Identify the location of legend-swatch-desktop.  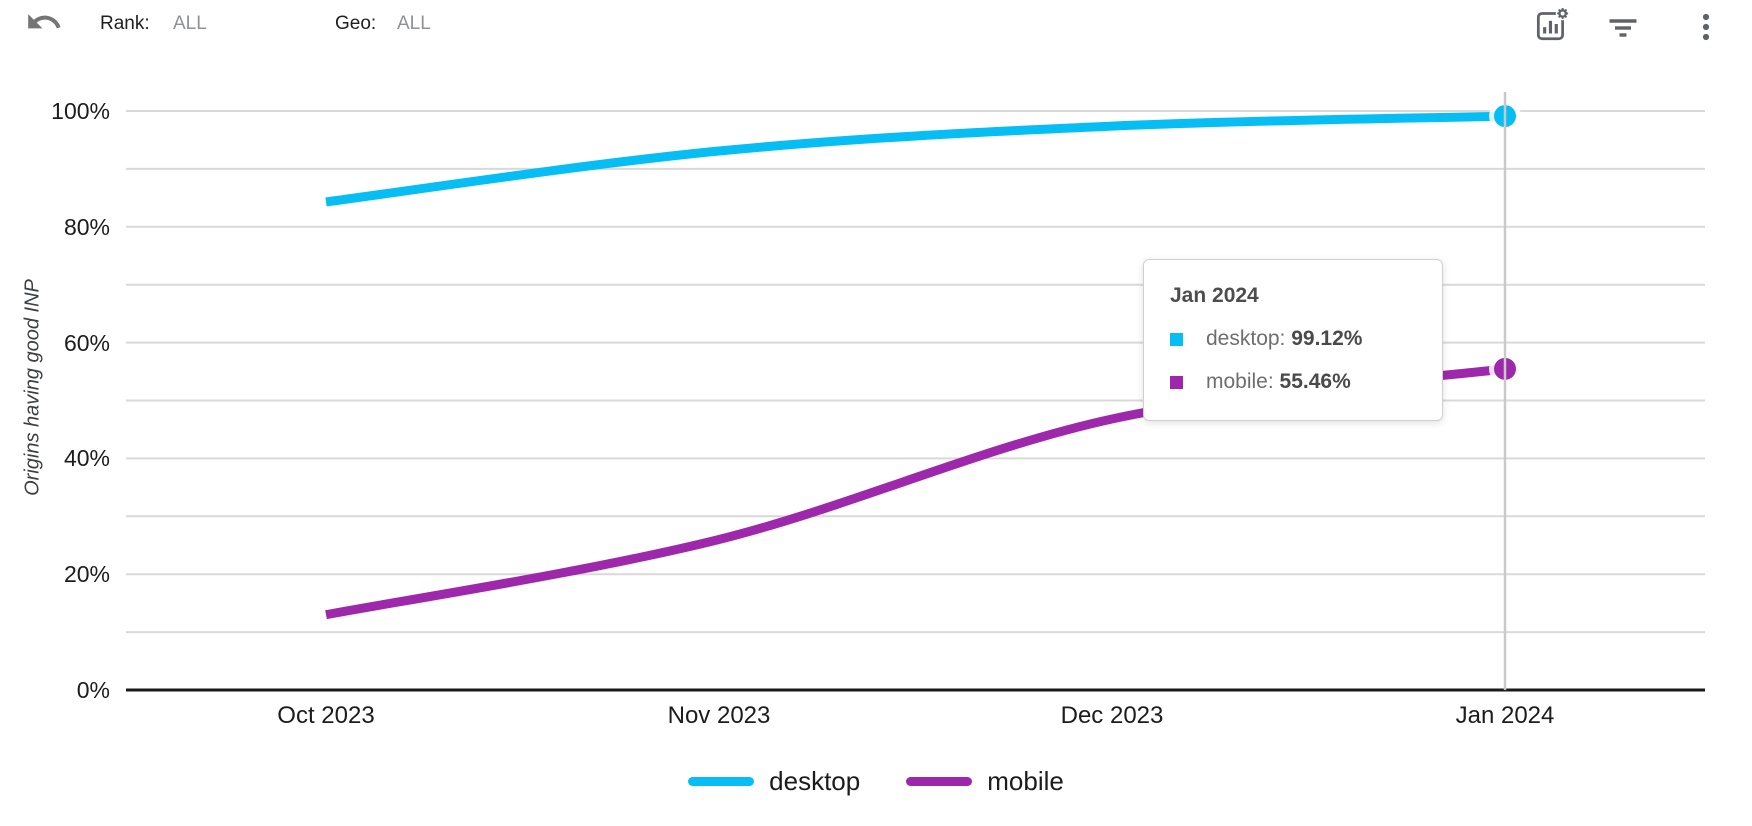
(721, 781).